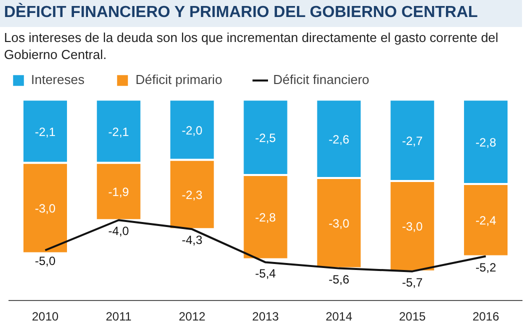 This screenshot has height=326, width=530. I want to click on data-label: -2,3, so click(192, 195).